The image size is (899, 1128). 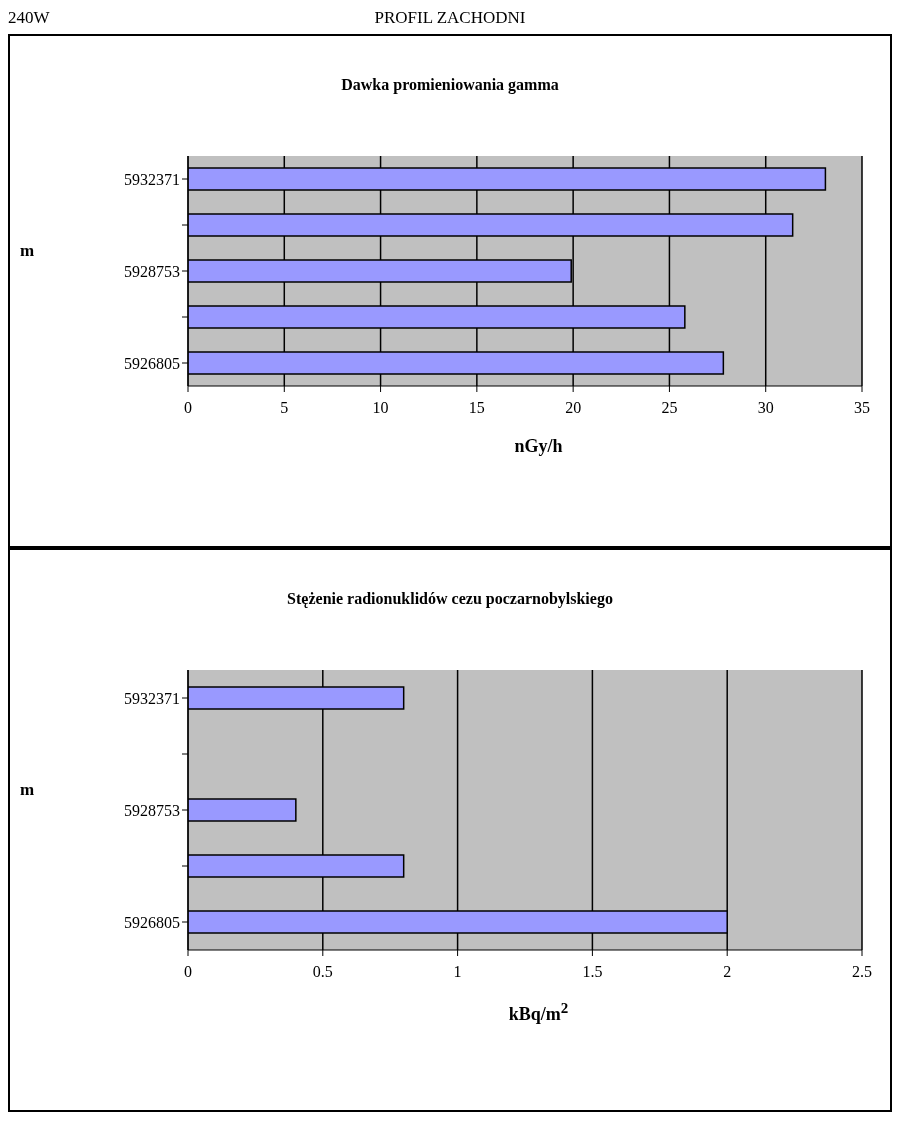 What do you see at coordinates (457, 972) in the screenshot?
I see `x-tick-label: 1` at bounding box center [457, 972].